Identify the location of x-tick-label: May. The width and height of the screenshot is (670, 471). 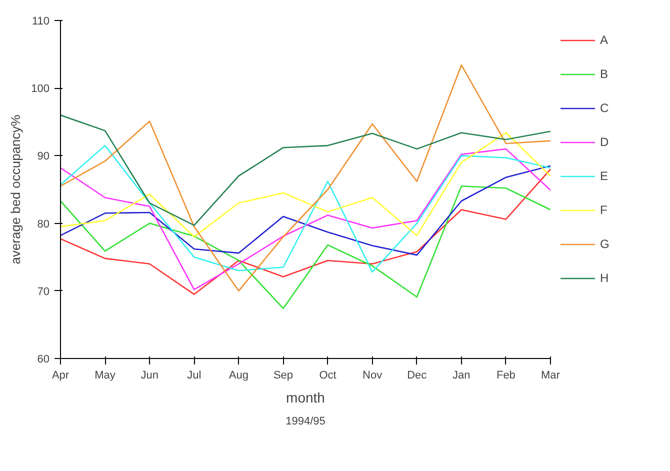
(105, 376).